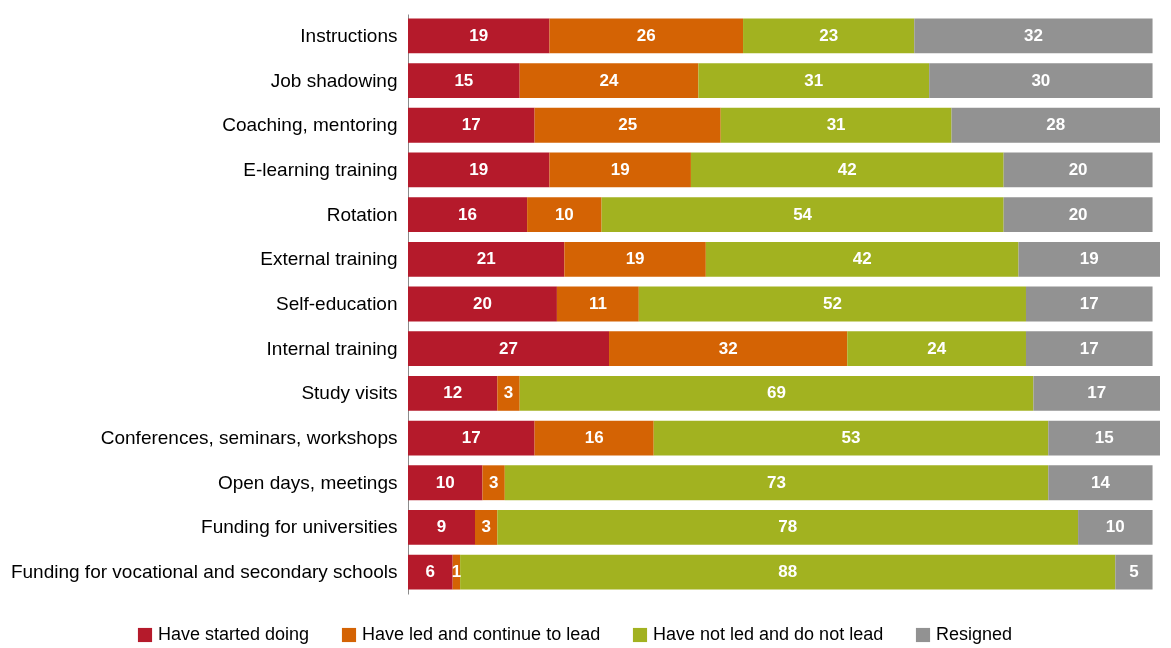 The width and height of the screenshot is (1171, 648). I want to click on data-label: 88, so click(788, 572).